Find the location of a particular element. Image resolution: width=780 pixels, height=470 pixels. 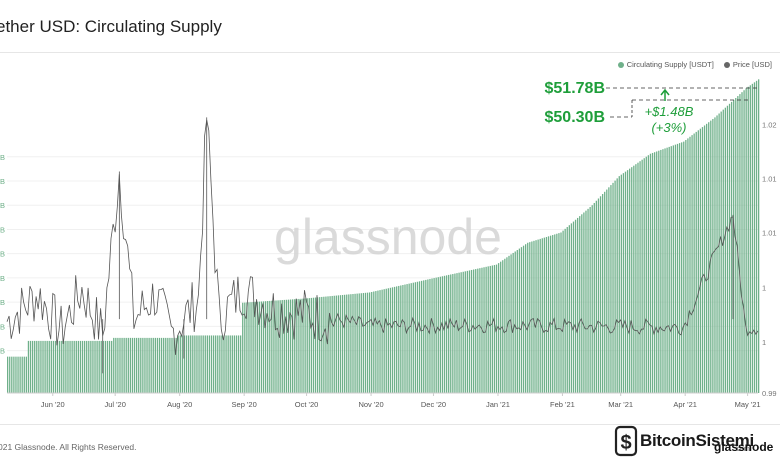

right-tick-label: 0.99 is located at coordinates (769, 393).